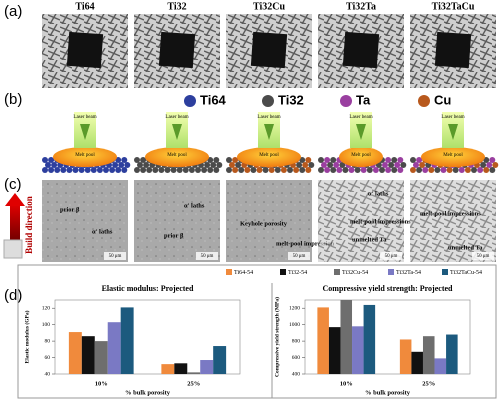  I want to click on sem-image, so click(177, 221).